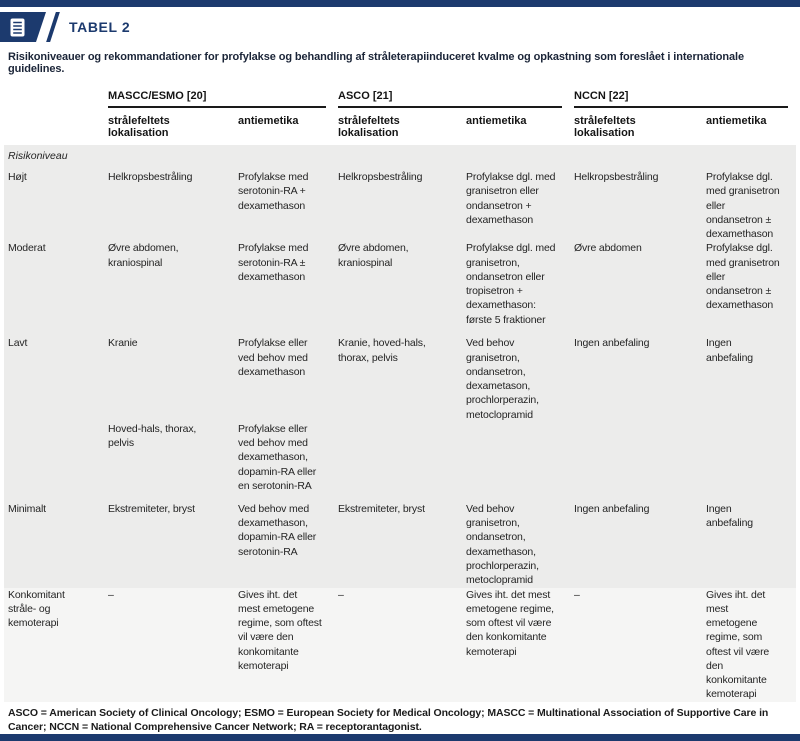 This screenshot has width=800, height=741. I want to click on table-cell: Kranie, hoved-hals, thorax, pelvis, so click(382, 350).